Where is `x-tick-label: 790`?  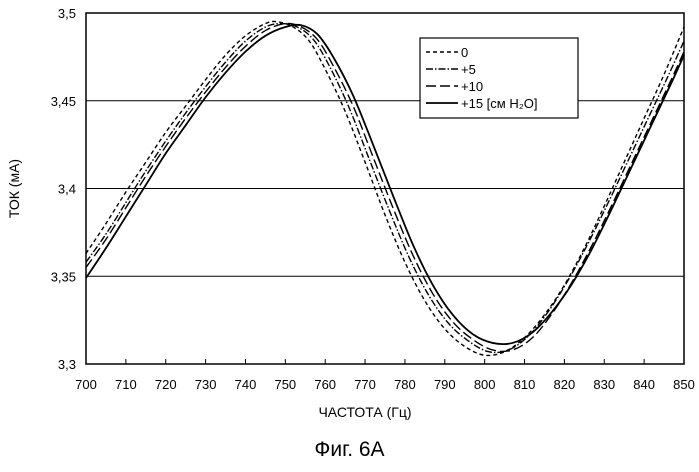 x-tick-label: 790 is located at coordinates (445, 384).